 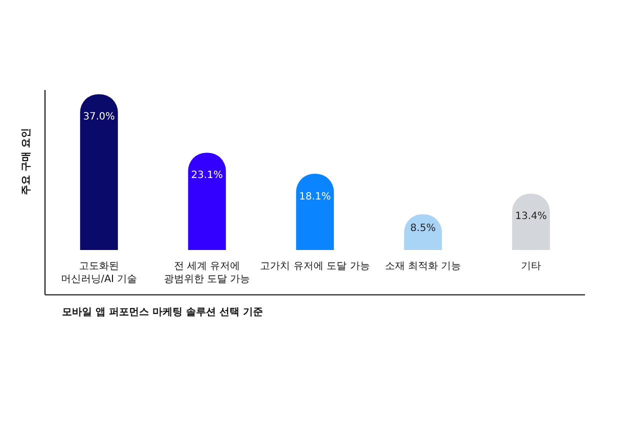 I want to click on x-tick-label: 전 세계 유저에 광범위한 도달 가능, so click(x=207, y=273).